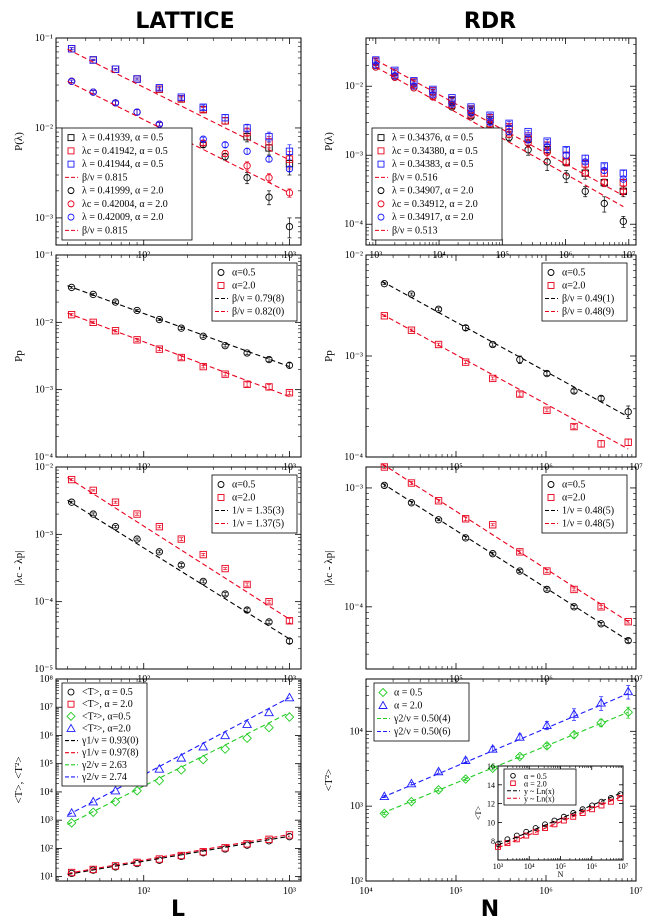 This screenshot has width=654, height=924. I want to click on panel-2-legend: α=0.5 α=2.0 β/ν = 0.79(8) β/ν = 0.82(0), so click(254, 292).